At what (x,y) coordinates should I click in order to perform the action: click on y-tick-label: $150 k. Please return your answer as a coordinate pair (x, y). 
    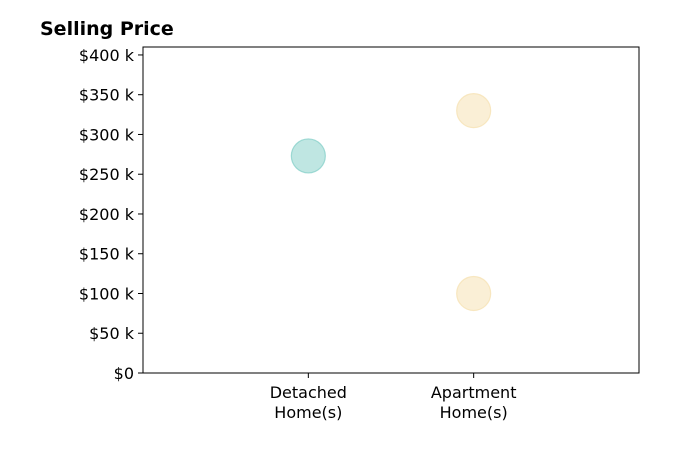
    Looking at the image, I should click on (107, 254).